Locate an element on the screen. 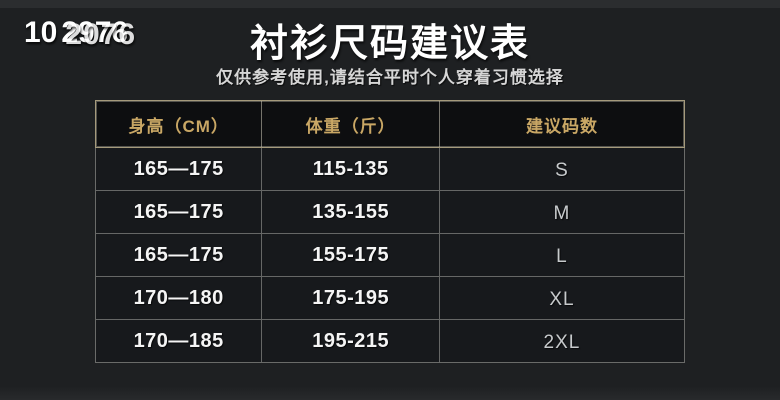 This screenshot has height=400, width=780. watermark-layer-2: 2076 is located at coordinates (101, 34).